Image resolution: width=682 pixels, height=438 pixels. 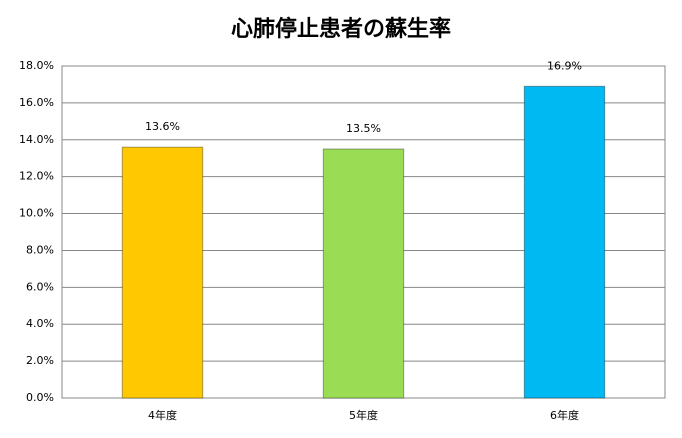 I want to click on value-label: 16.9%, so click(x=564, y=65).